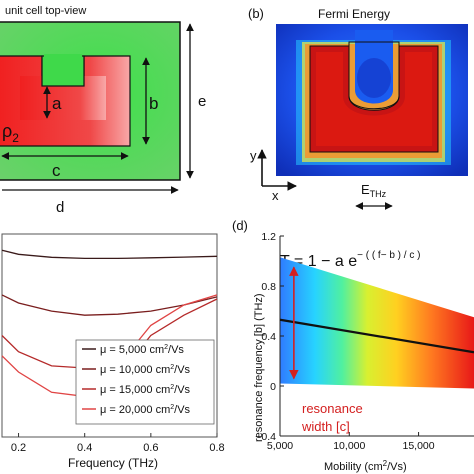 The height and width of the screenshot is (474, 474). What do you see at coordinates (268, 337) in the screenshot?
I see `plot-d-ytick-label: 0.4` at bounding box center [268, 337].